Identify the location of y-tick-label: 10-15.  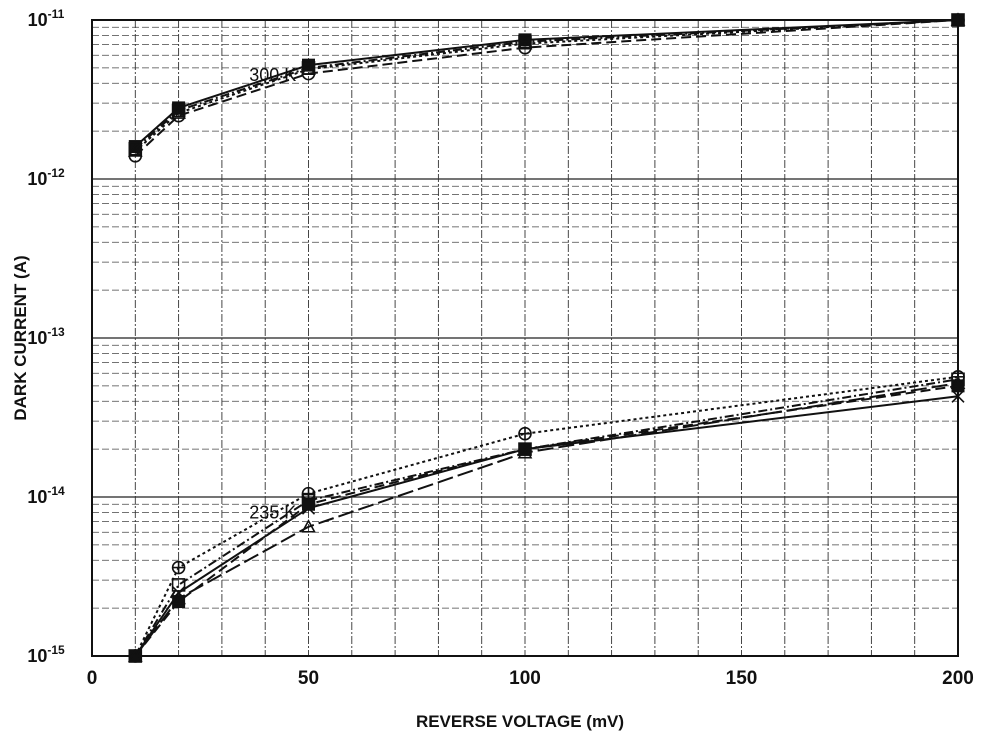
(46, 654).